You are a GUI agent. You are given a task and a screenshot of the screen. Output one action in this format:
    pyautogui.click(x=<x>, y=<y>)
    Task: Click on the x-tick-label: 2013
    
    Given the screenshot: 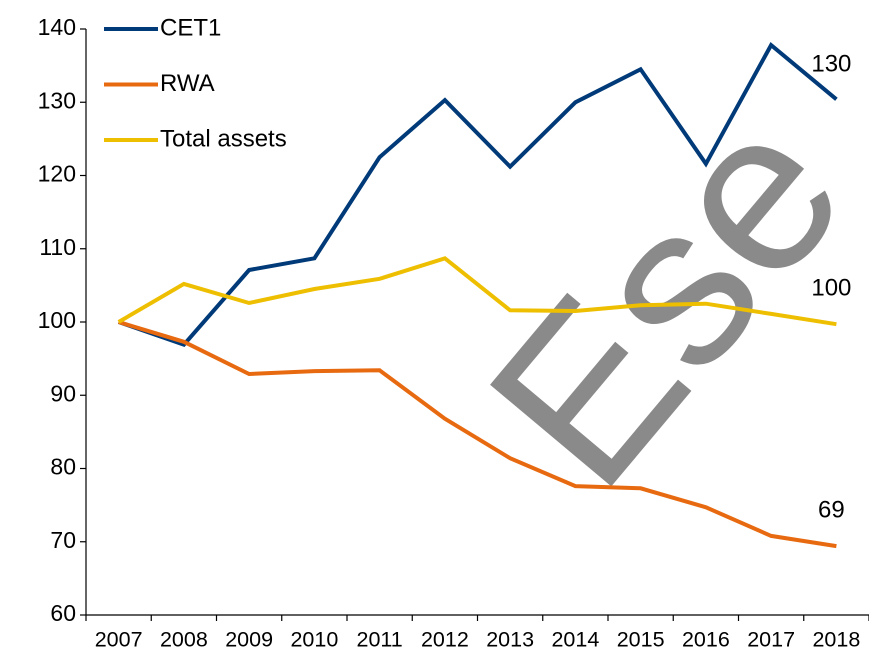 What is the action you would take?
    pyautogui.click(x=510, y=640)
    